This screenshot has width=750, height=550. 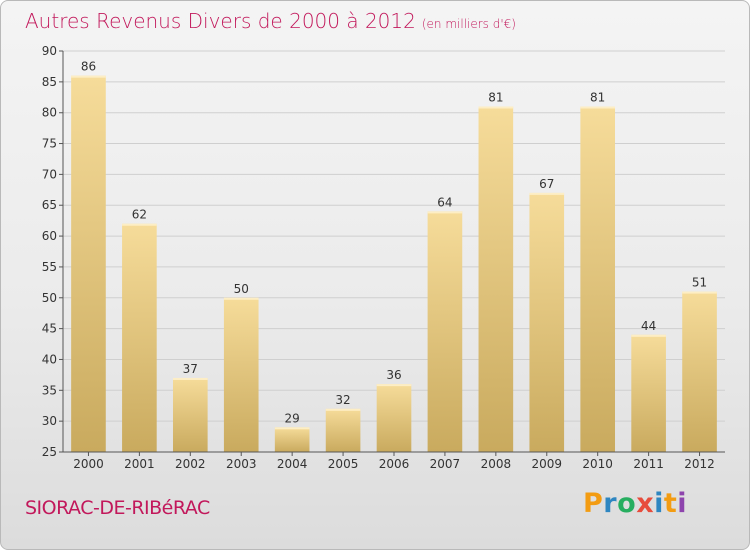 What do you see at coordinates (49, 329) in the screenshot?
I see `y-tick-label: 45` at bounding box center [49, 329].